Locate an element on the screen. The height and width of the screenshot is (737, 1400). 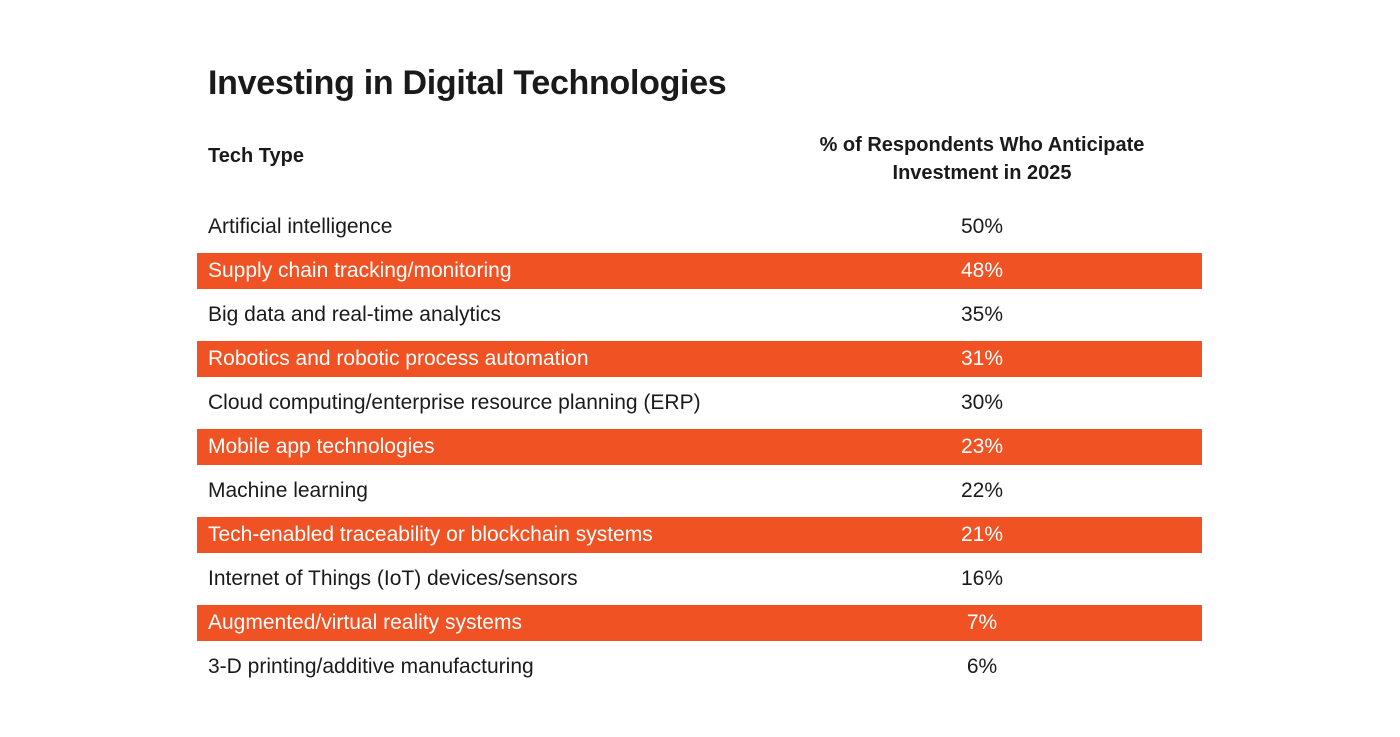
percent-cell: 23% is located at coordinates (982, 446).